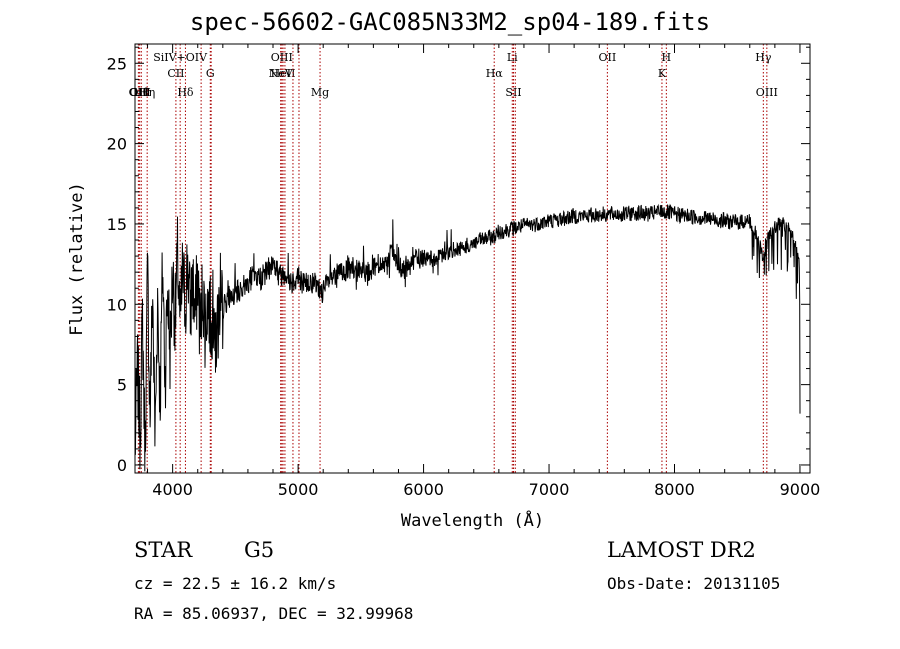 The height and width of the screenshot is (649, 900). Describe the element at coordinates (450, 22) in the screenshot. I see `chart-title: spec-56602-GAC085N33M2_sp04-189.fits` at that location.